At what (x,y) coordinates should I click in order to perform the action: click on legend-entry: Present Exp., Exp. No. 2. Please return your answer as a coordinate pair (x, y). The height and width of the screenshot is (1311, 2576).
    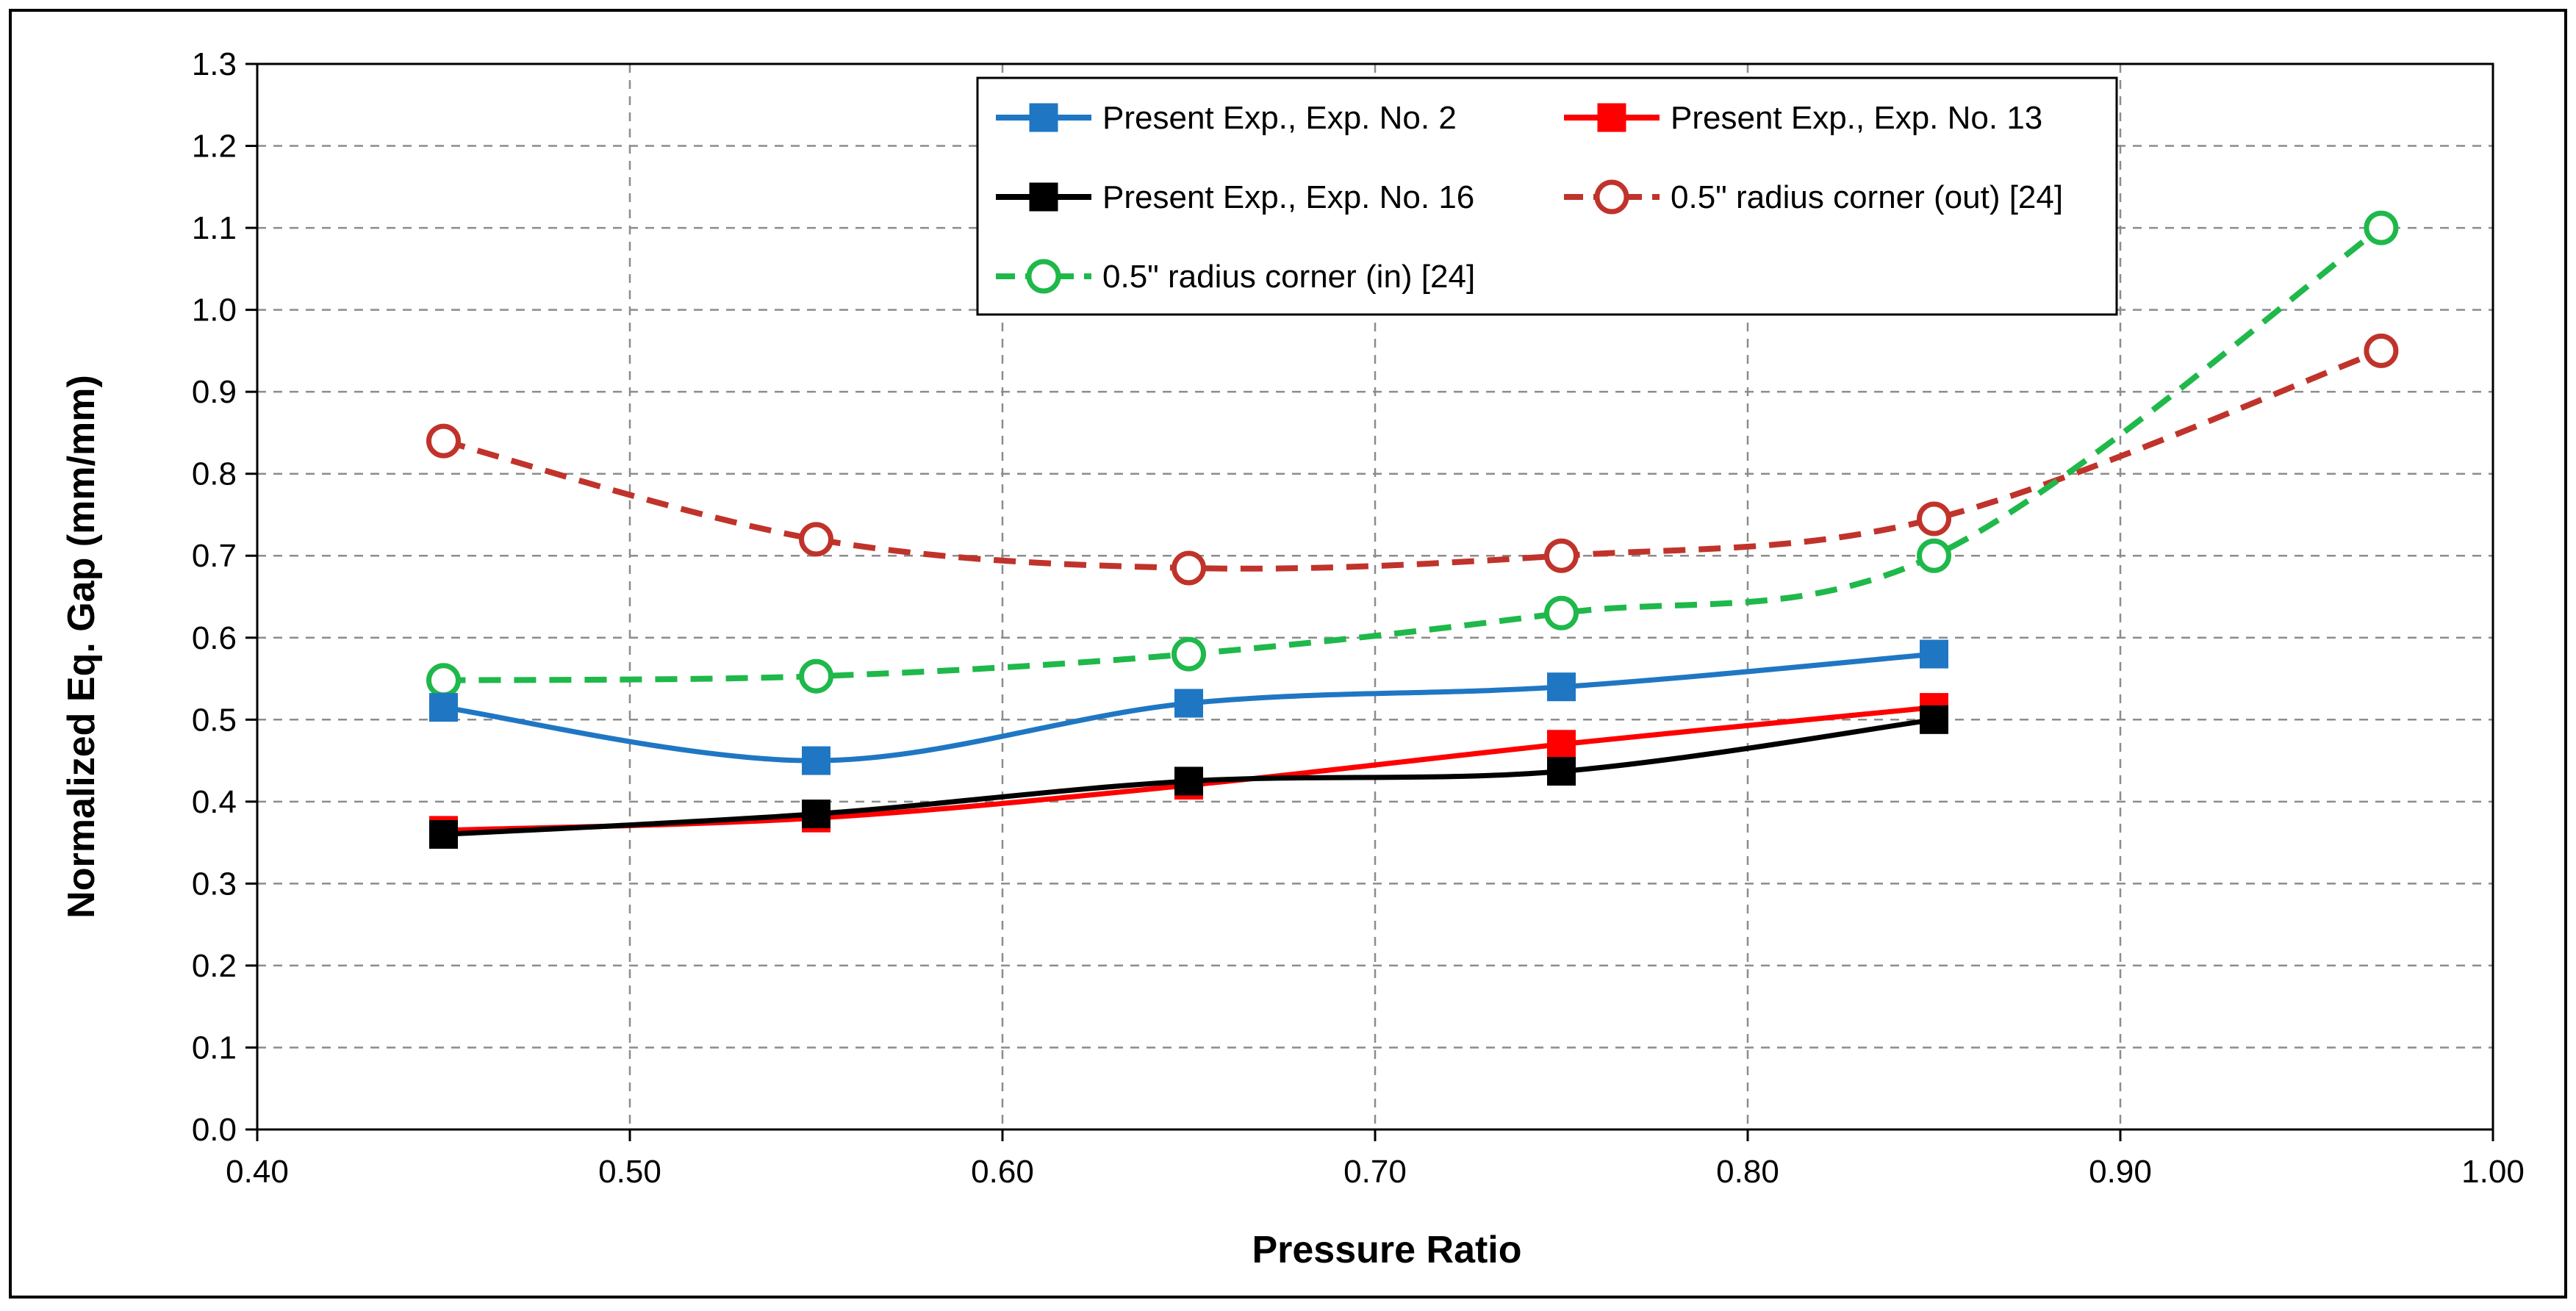
    Looking at the image, I should click on (1226, 118).